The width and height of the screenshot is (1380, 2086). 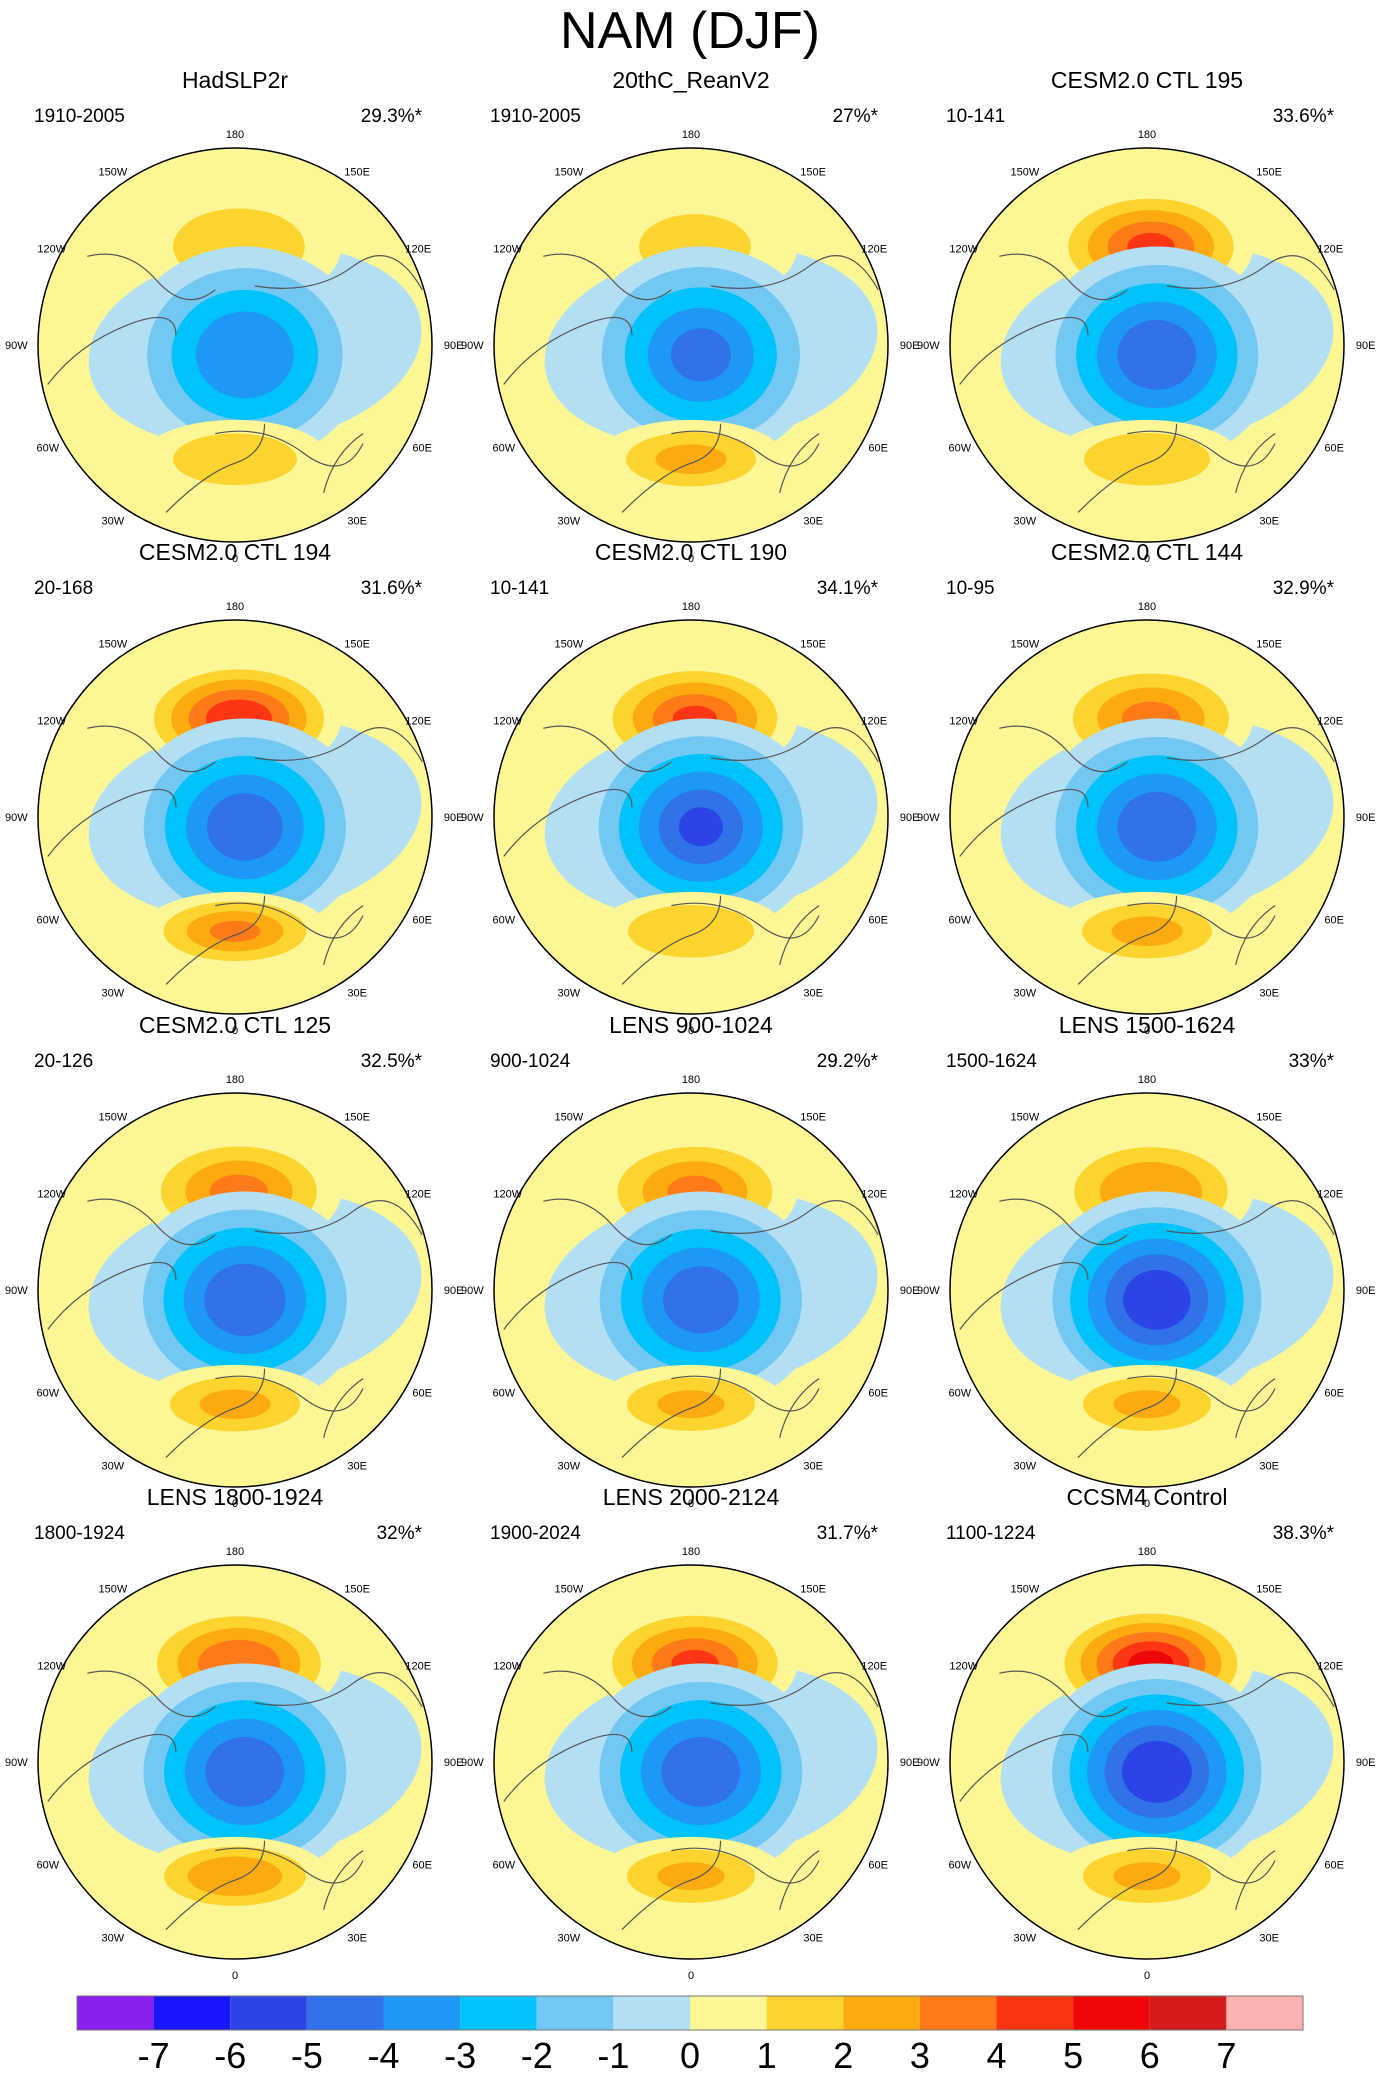 I want to click on colorbar-tick-label: -1, so click(x=613, y=2055).